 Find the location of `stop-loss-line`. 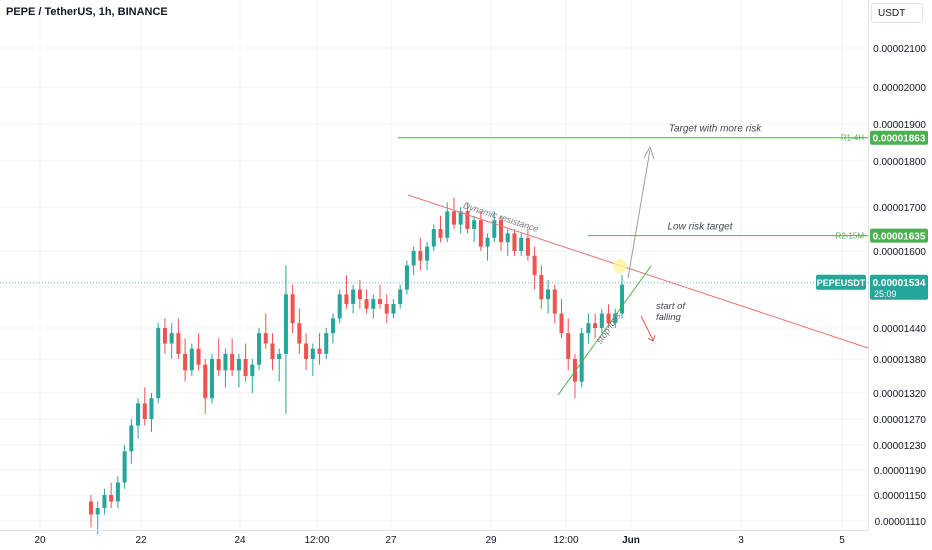

stop-loss-line is located at coordinates (604, 330).